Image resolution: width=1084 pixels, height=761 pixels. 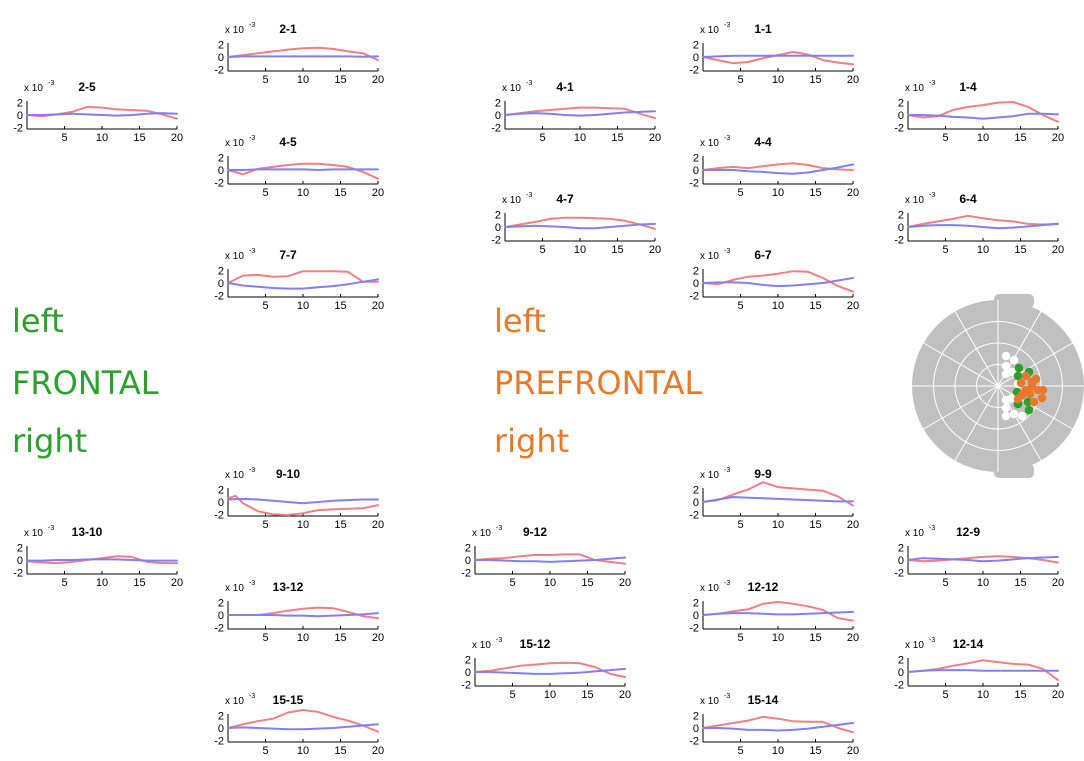 What do you see at coordinates (576, 224) in the screenshot?
I see `panel-4-7: 20-25 10 15 20x 10 -3 4-7` at bounding box center [576, 224].